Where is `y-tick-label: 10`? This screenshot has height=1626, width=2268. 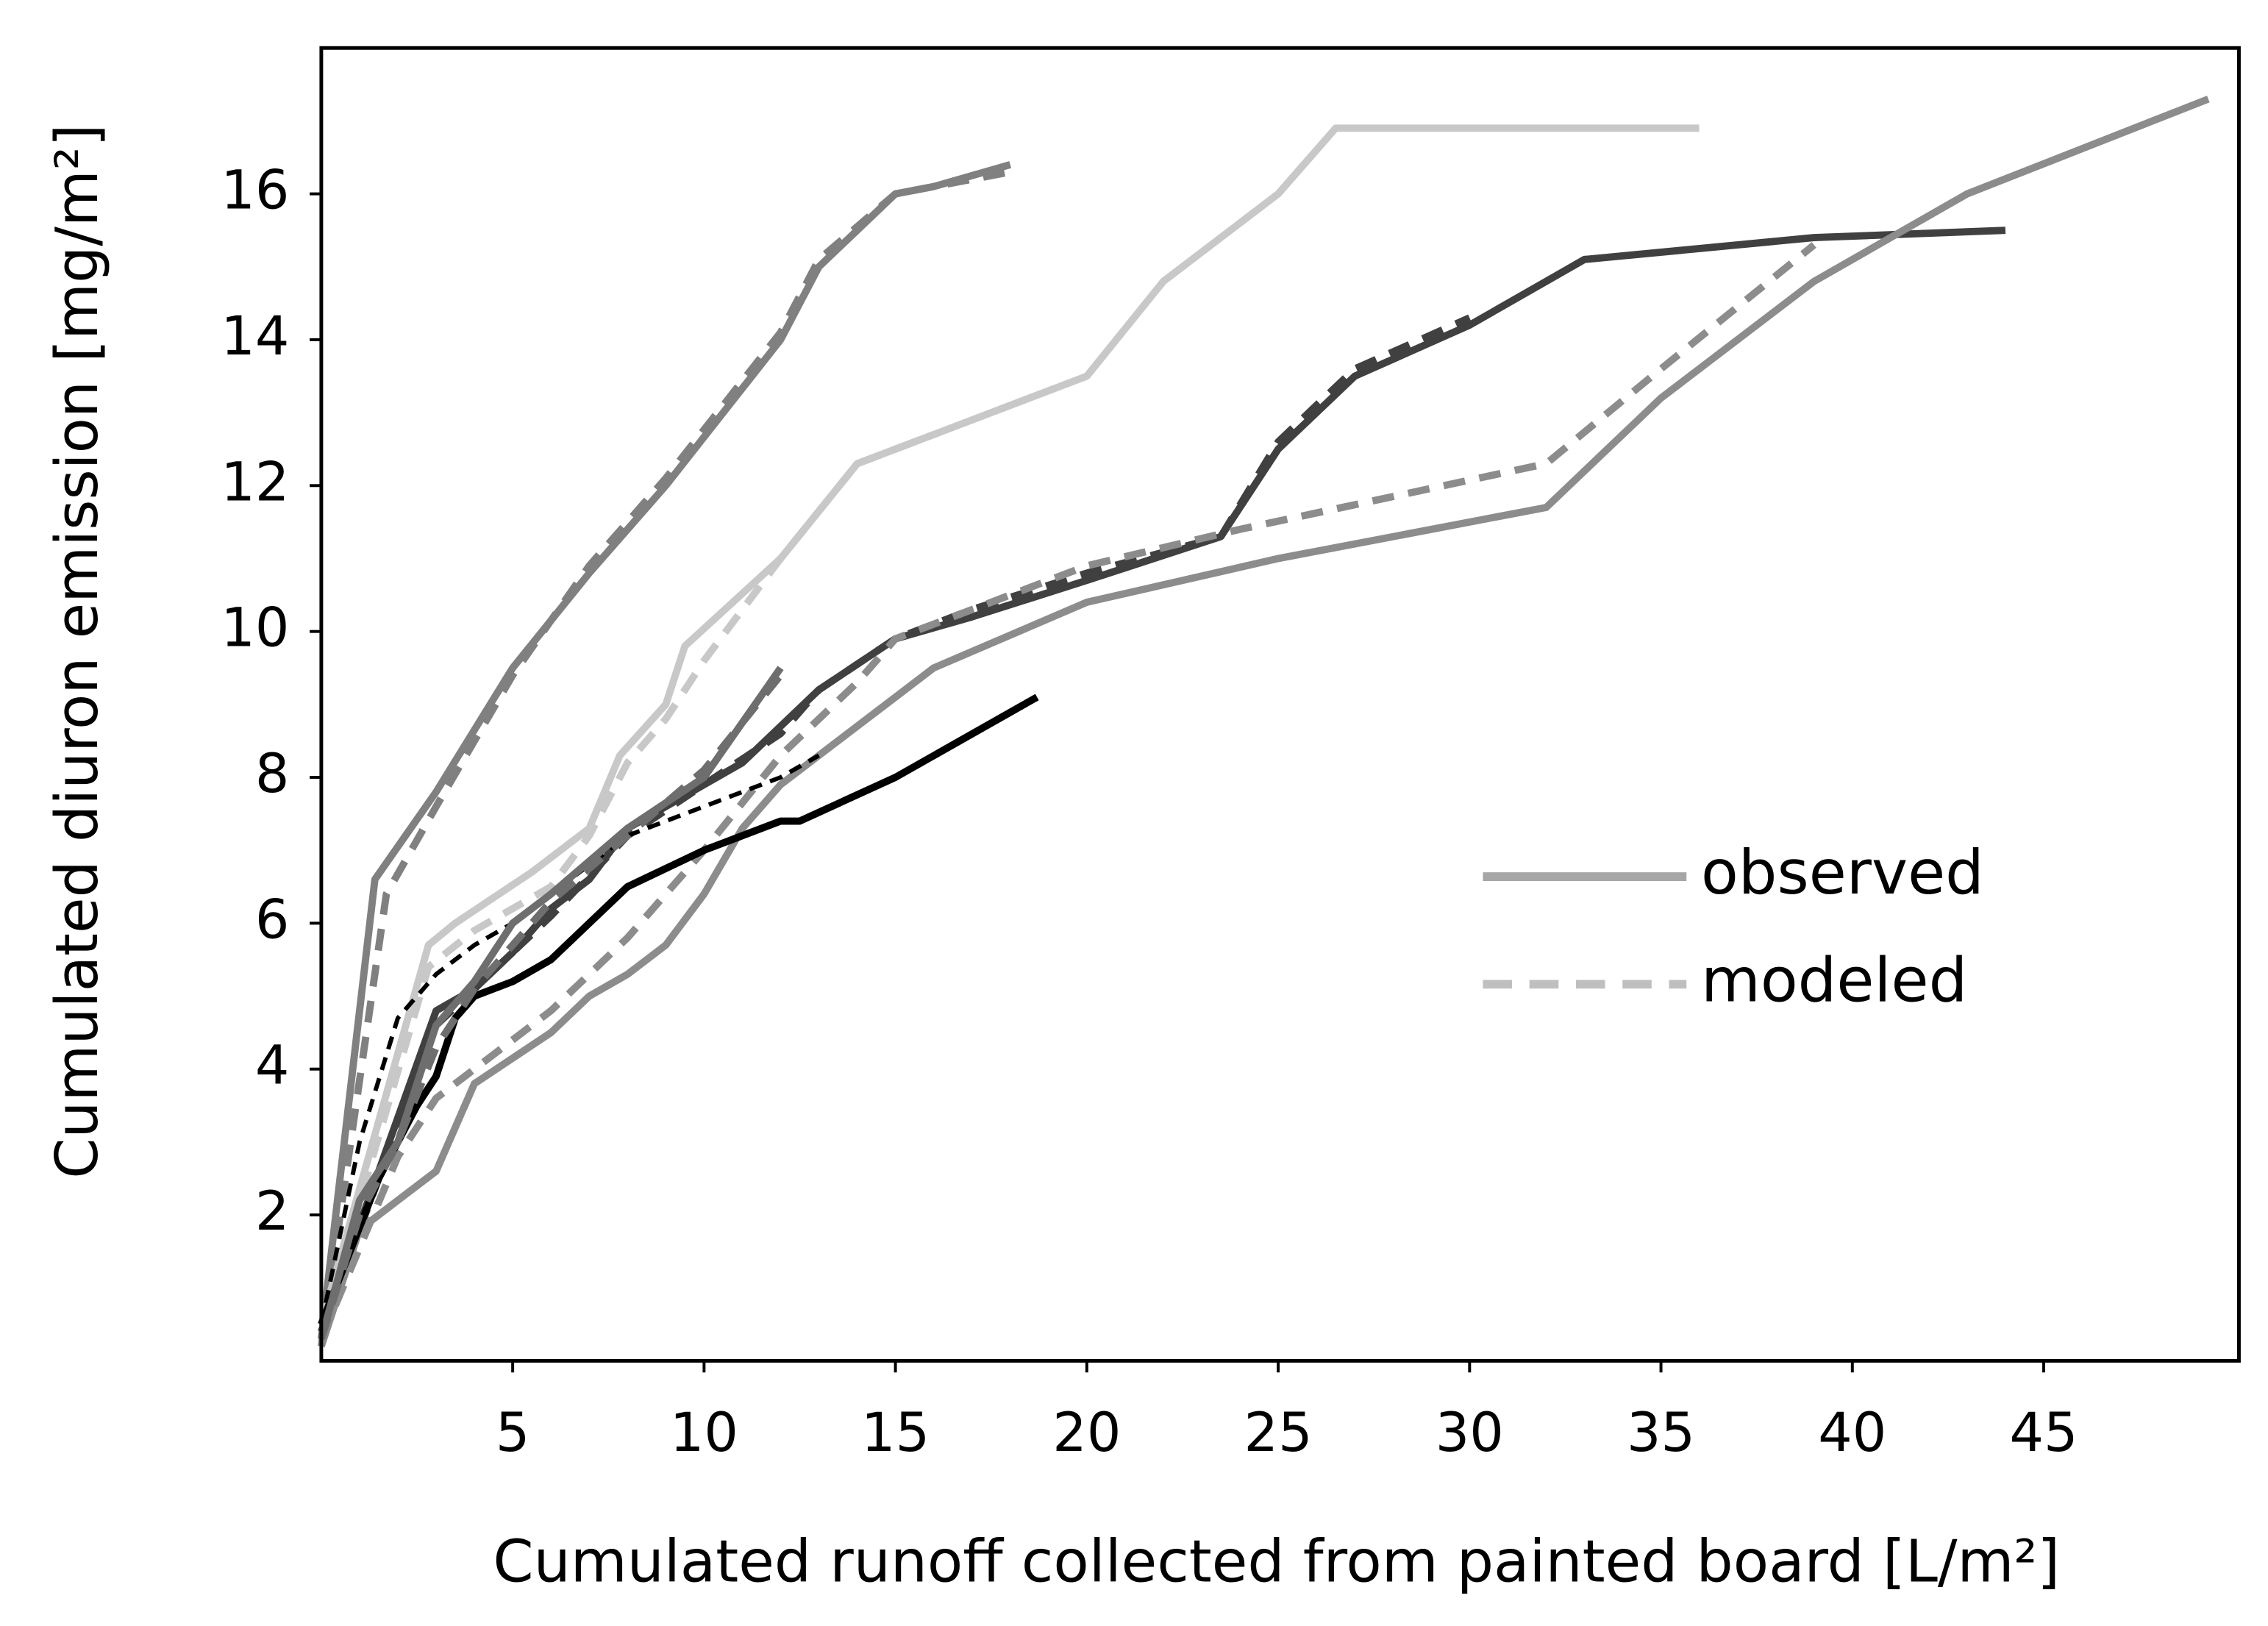
y-tick-label: 10 is located at coordinates (255, 628).